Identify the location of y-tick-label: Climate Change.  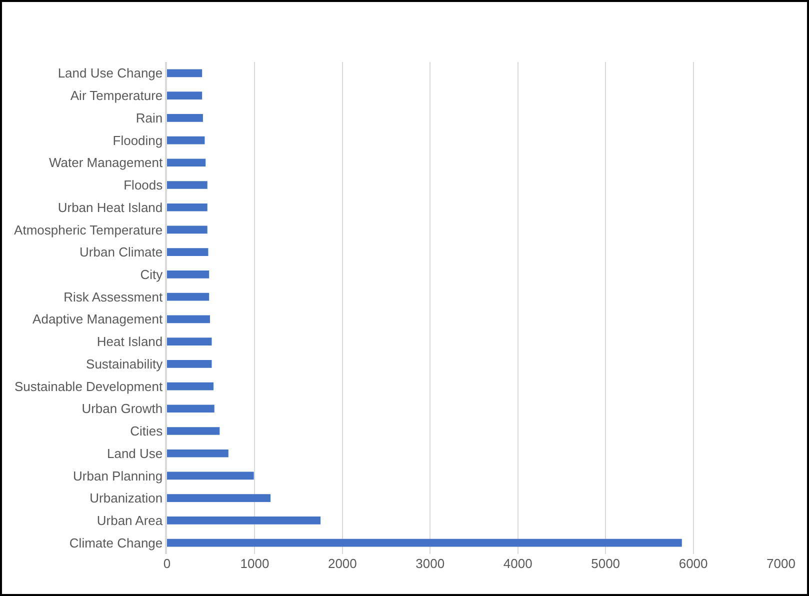
(116, 542).